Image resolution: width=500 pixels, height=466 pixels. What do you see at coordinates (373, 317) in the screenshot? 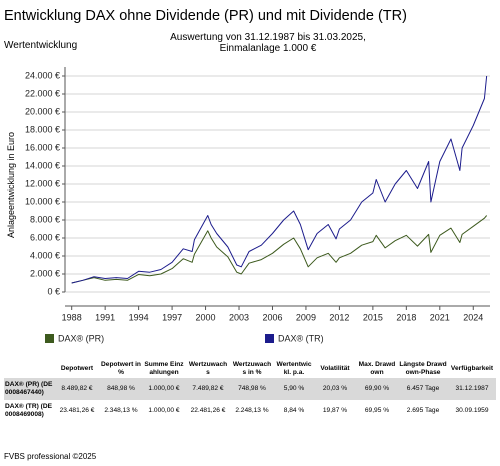
I see `x-tick-label: 2015` at bounding box center [373, 317].